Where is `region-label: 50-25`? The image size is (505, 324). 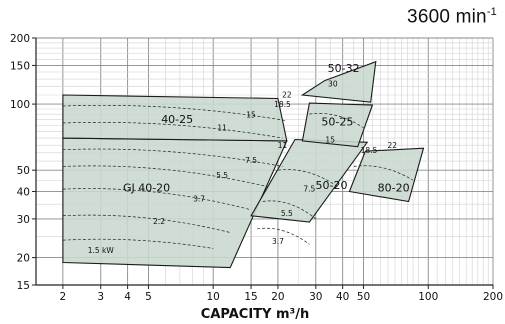
region-label: 50-25 is located at coordinates (337, 121).